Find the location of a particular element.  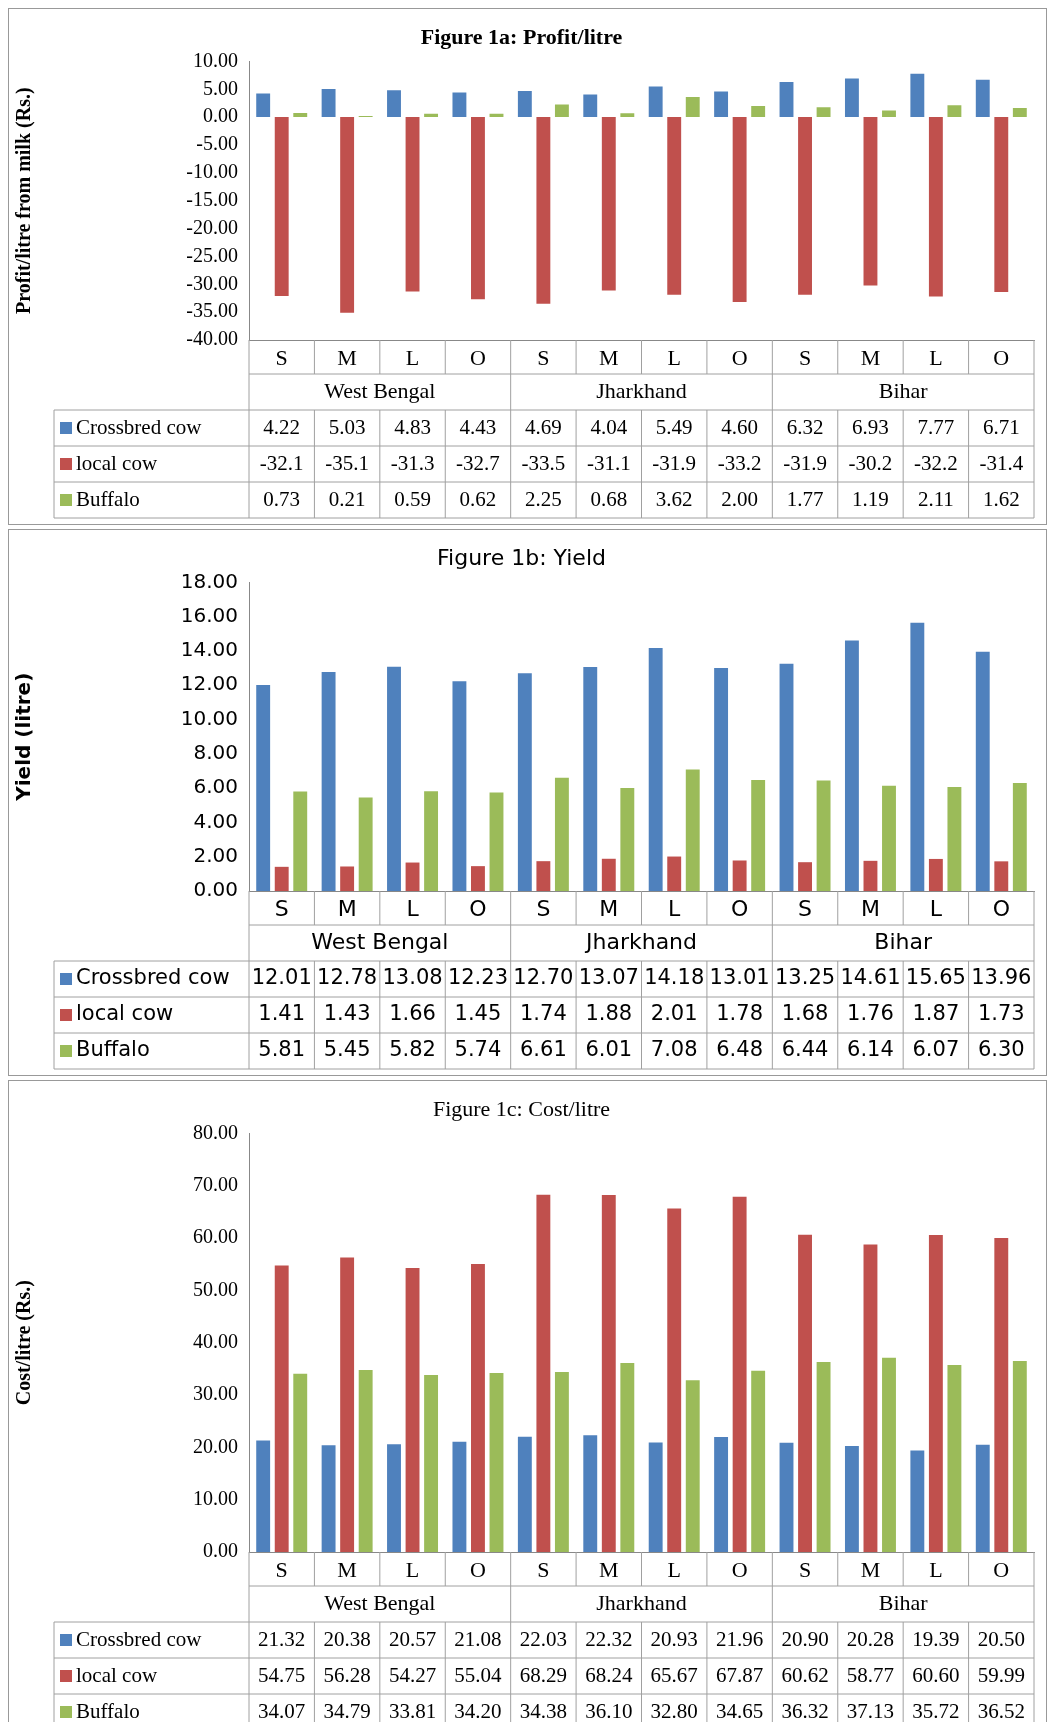

data-label: 67.87 is located at coordinates (740, 1674).